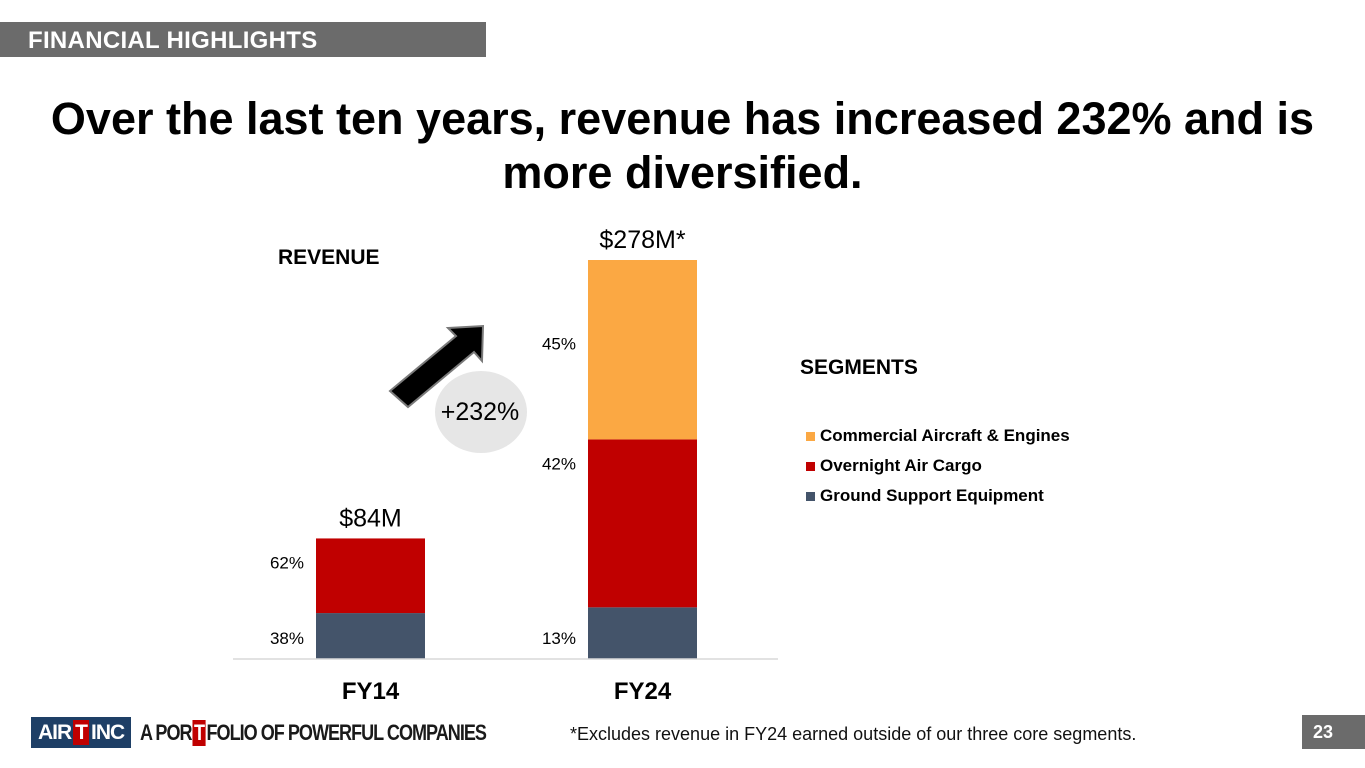  I want to click on category-label: FY24, so click(643, 691).